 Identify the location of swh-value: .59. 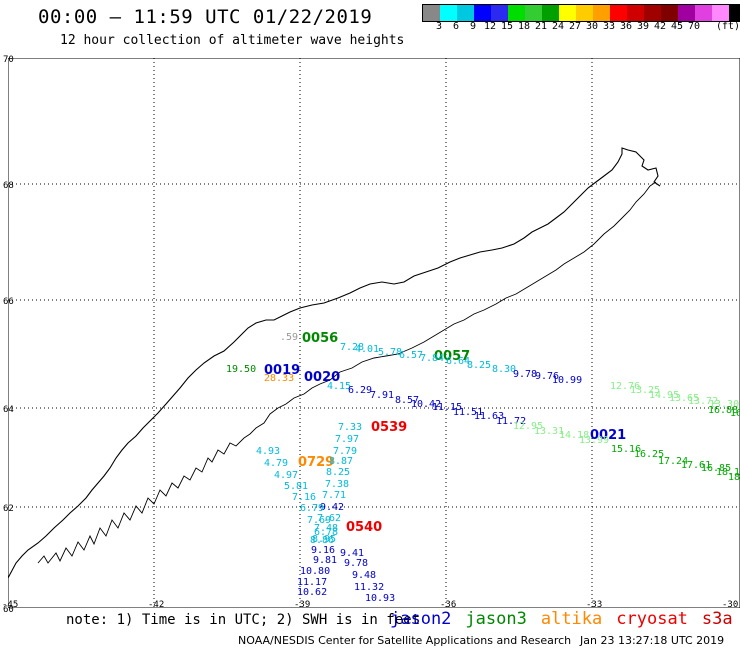
(289, 337).